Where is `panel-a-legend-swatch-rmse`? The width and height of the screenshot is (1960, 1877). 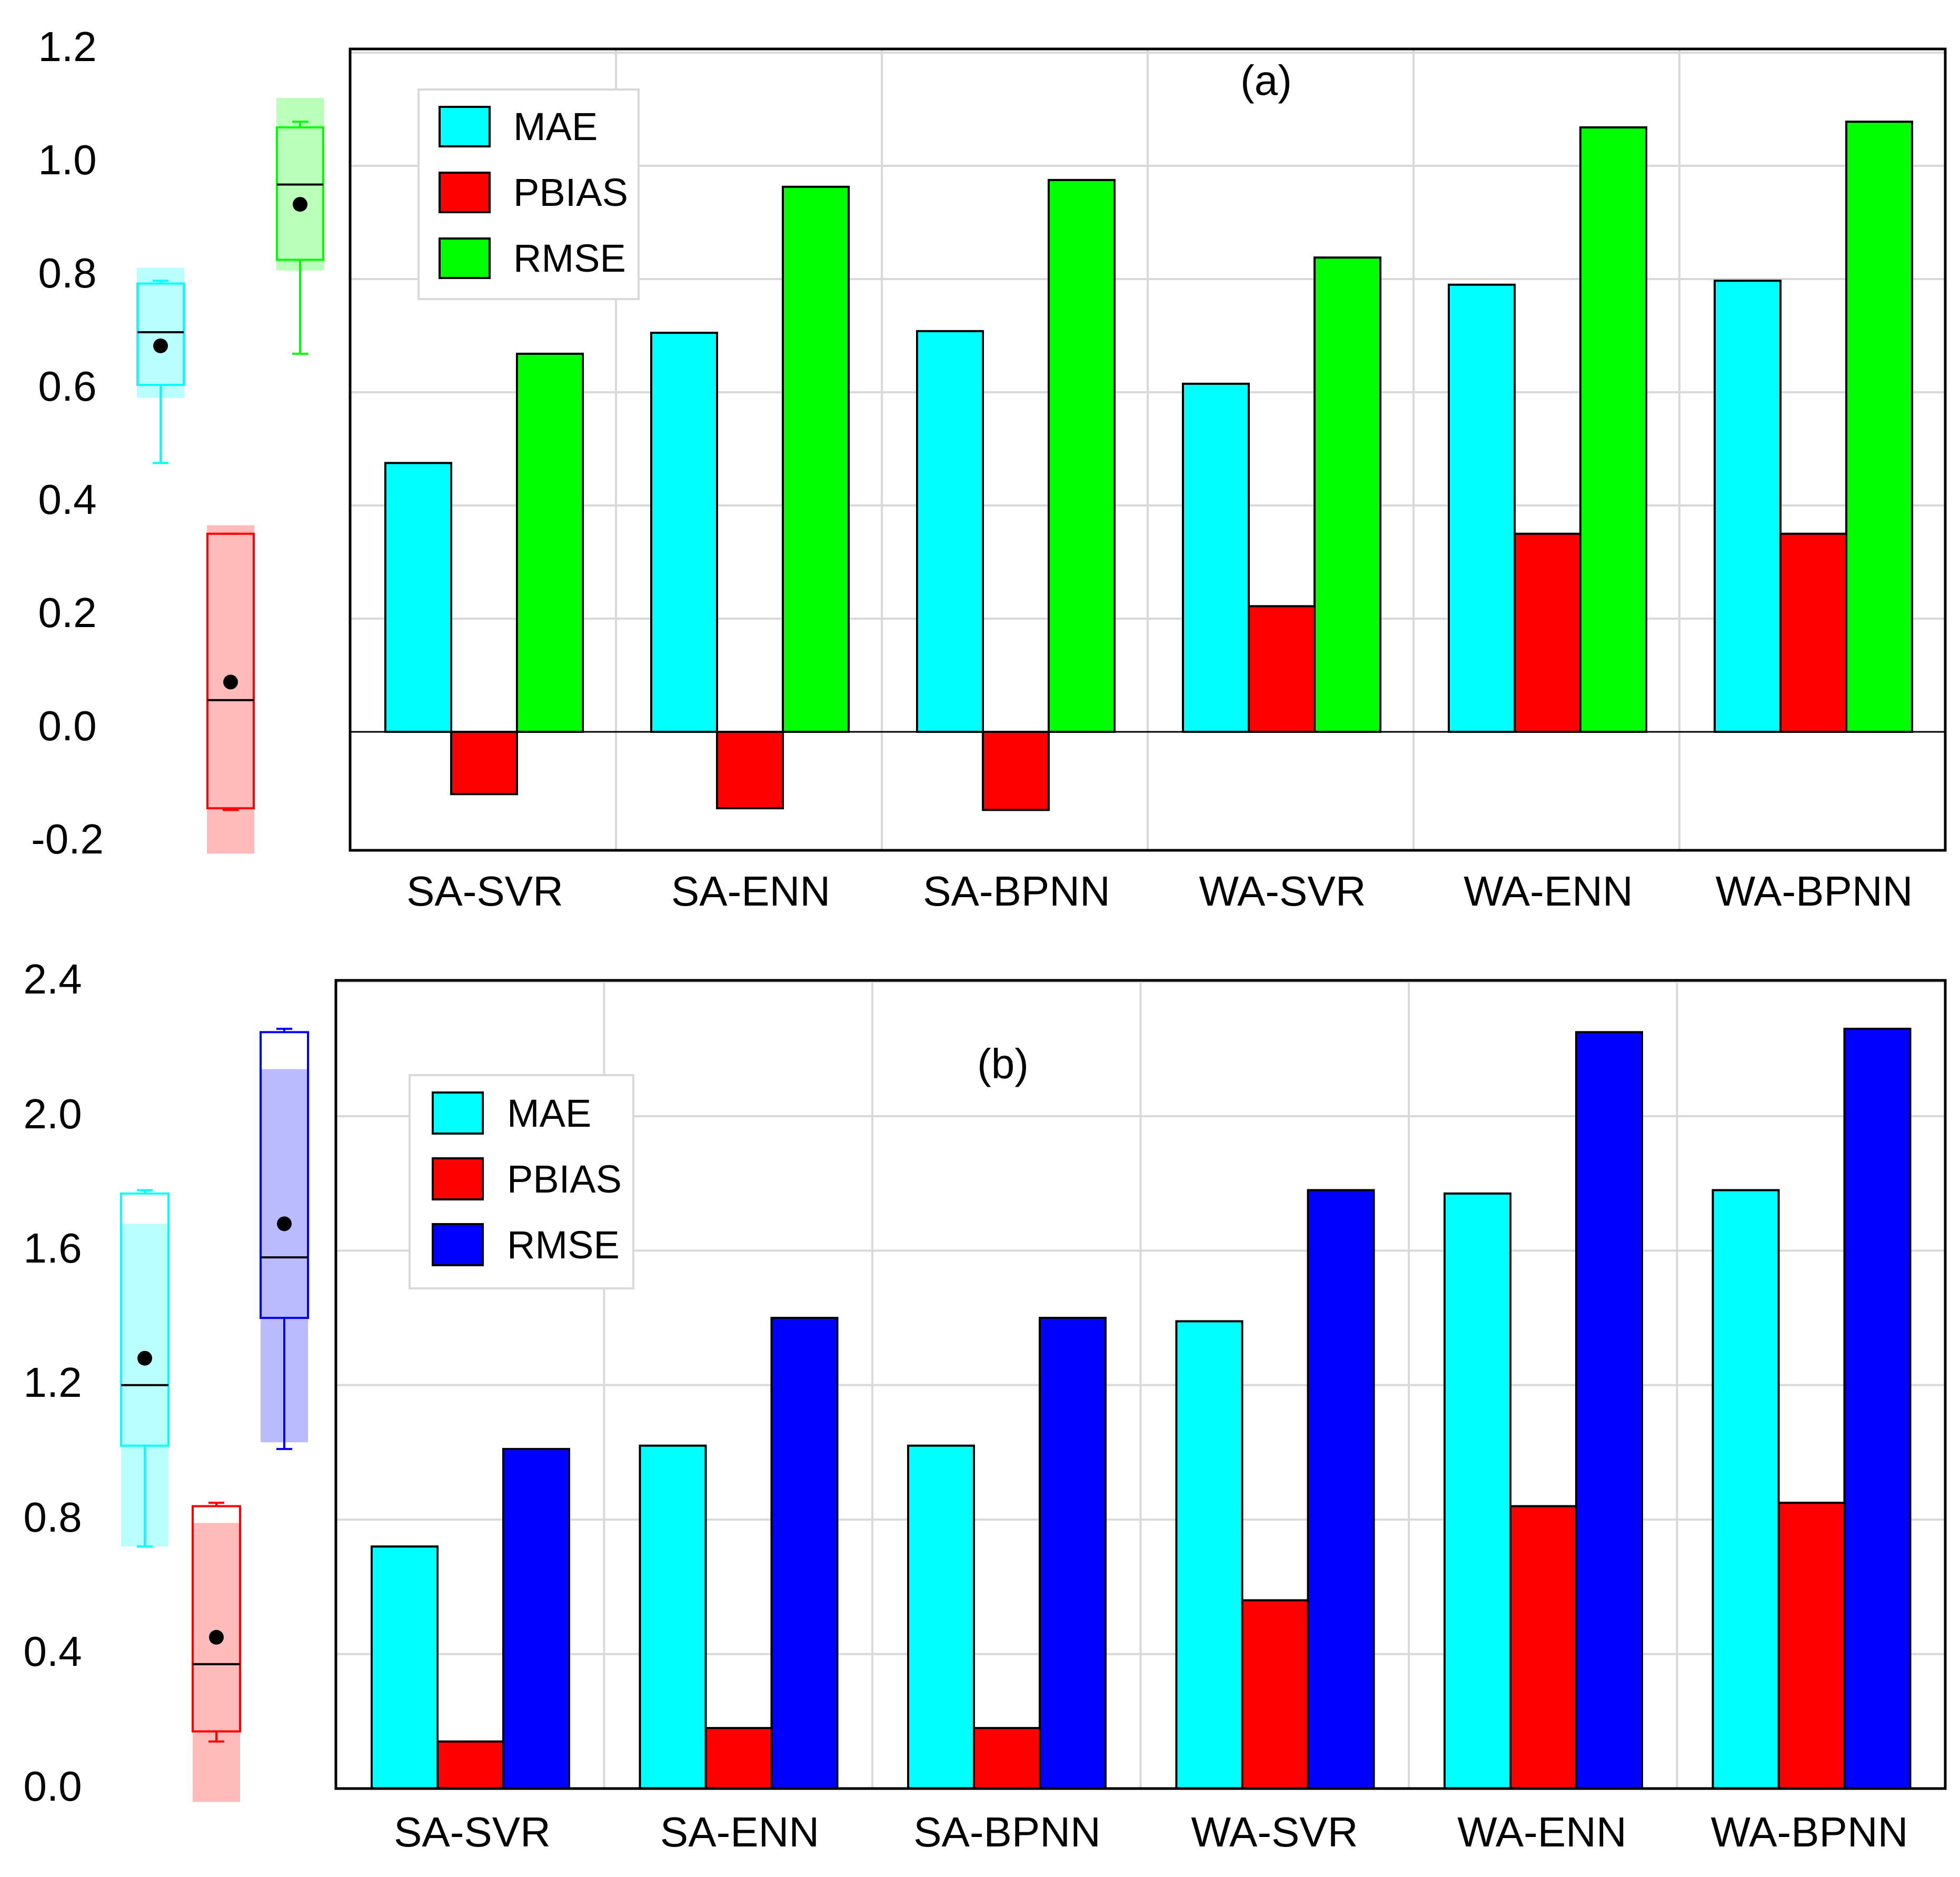
panel-a-legend-swatch-rmse is located at coordinates (465, 258).